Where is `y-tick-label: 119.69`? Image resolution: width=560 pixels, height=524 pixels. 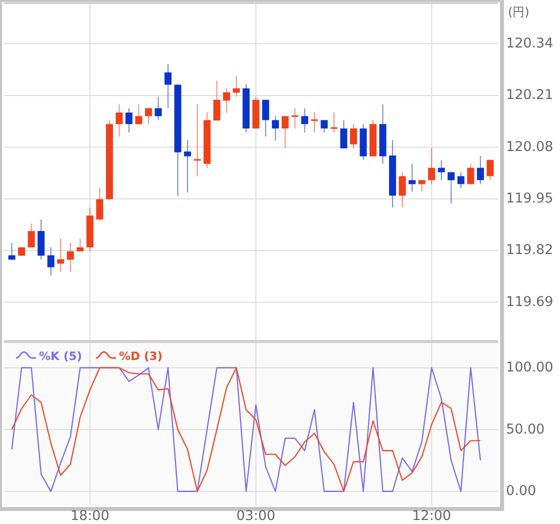 y-tick-label: 119.69 is located at coordinates (530, 302).